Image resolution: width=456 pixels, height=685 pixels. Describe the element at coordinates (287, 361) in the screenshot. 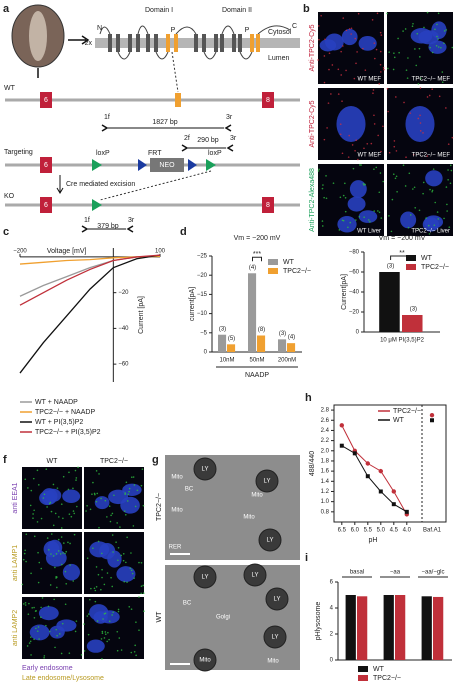

I see `x-tick-label: 200nM` at that location.